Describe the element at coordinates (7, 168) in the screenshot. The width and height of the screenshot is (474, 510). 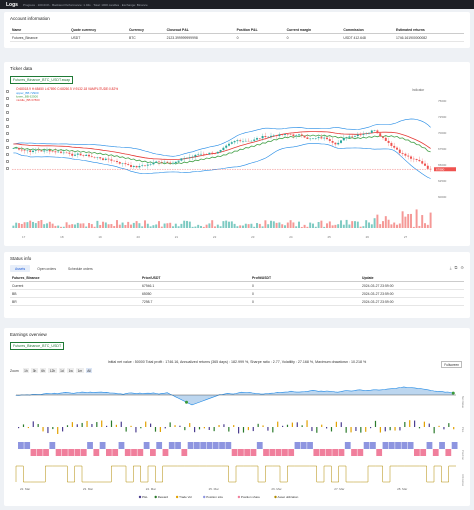
I see `trash-icon` at that location.